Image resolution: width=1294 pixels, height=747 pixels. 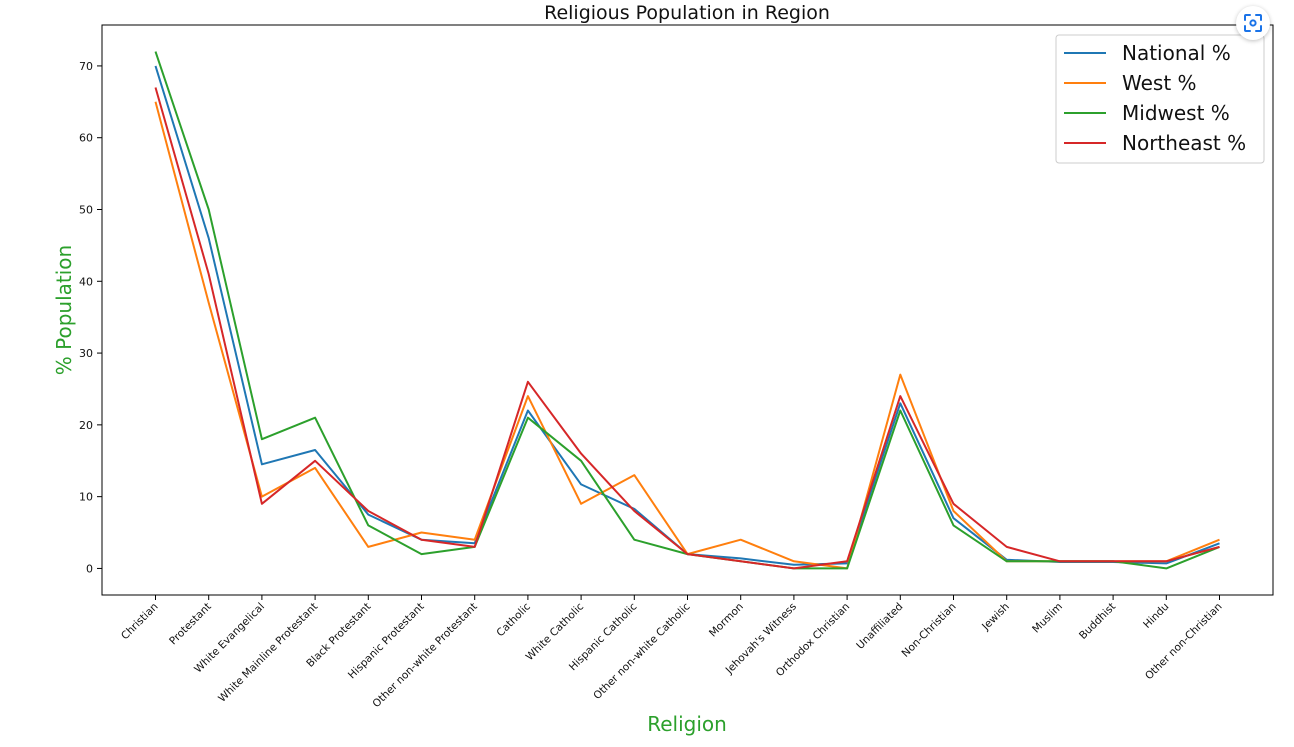 What do you see at coordinates (86, 66) in the screenshot?
I see `y-tick-label: 70` at bounding box center [86, 66].